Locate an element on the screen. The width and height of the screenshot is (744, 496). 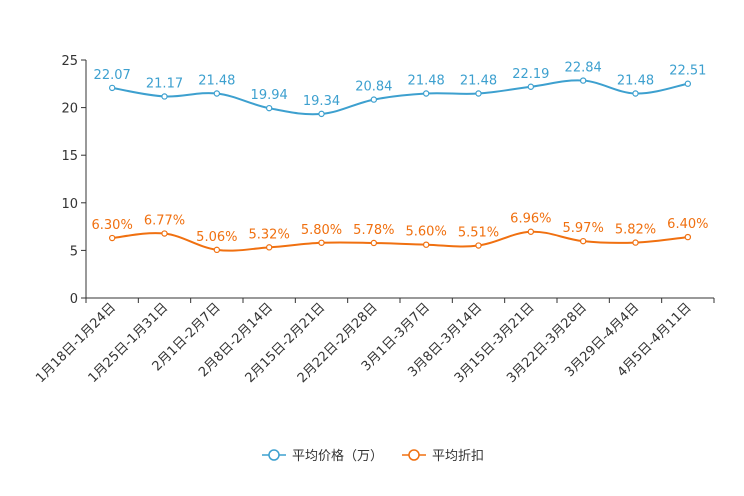
data-label: 5.78% is located at coordinates (373, 230).